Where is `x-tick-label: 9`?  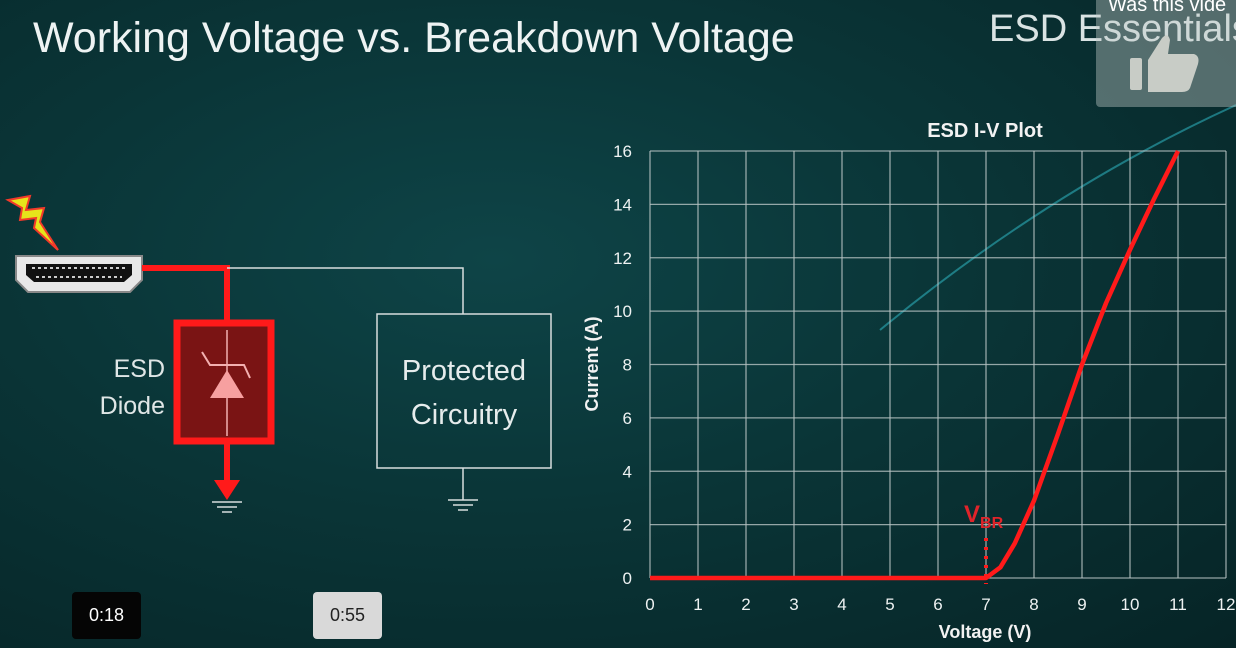
x-tick-label: 9 is located at coordinates (1081, 604).